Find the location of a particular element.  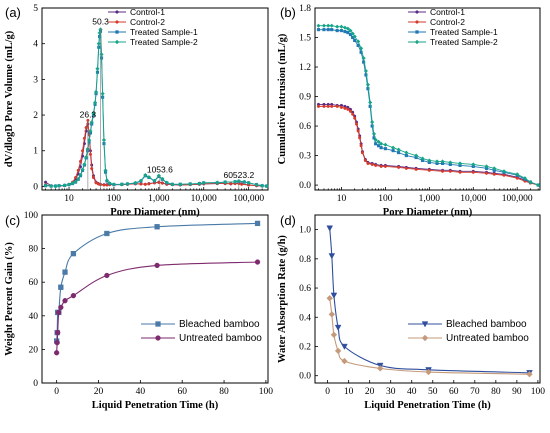

legend-label: Untreated bamboo is located at coordinates (220, 338).